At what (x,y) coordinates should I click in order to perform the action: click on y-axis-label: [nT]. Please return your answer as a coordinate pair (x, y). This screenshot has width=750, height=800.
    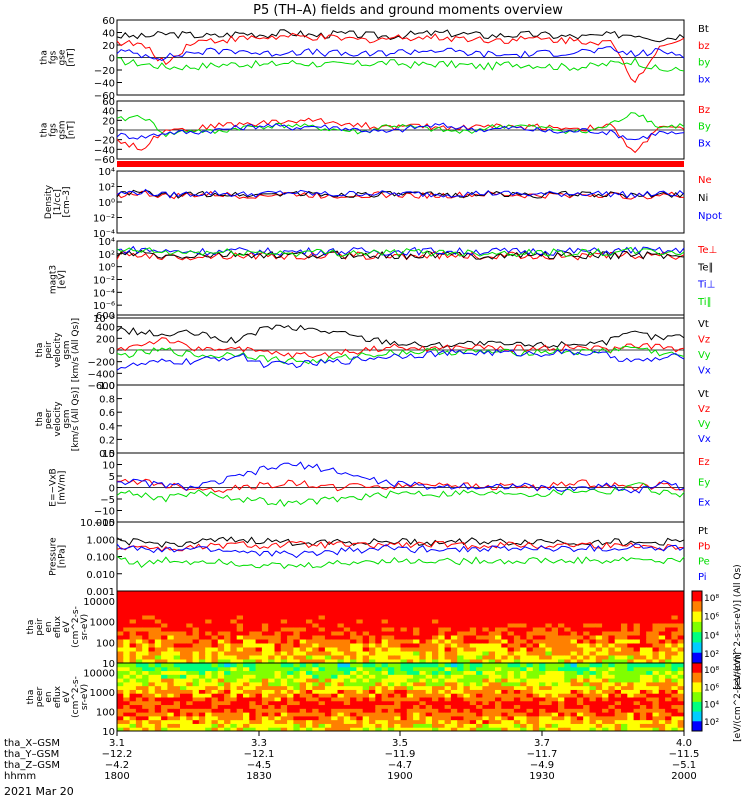
    Looking at the image, I should click on (72, 57).